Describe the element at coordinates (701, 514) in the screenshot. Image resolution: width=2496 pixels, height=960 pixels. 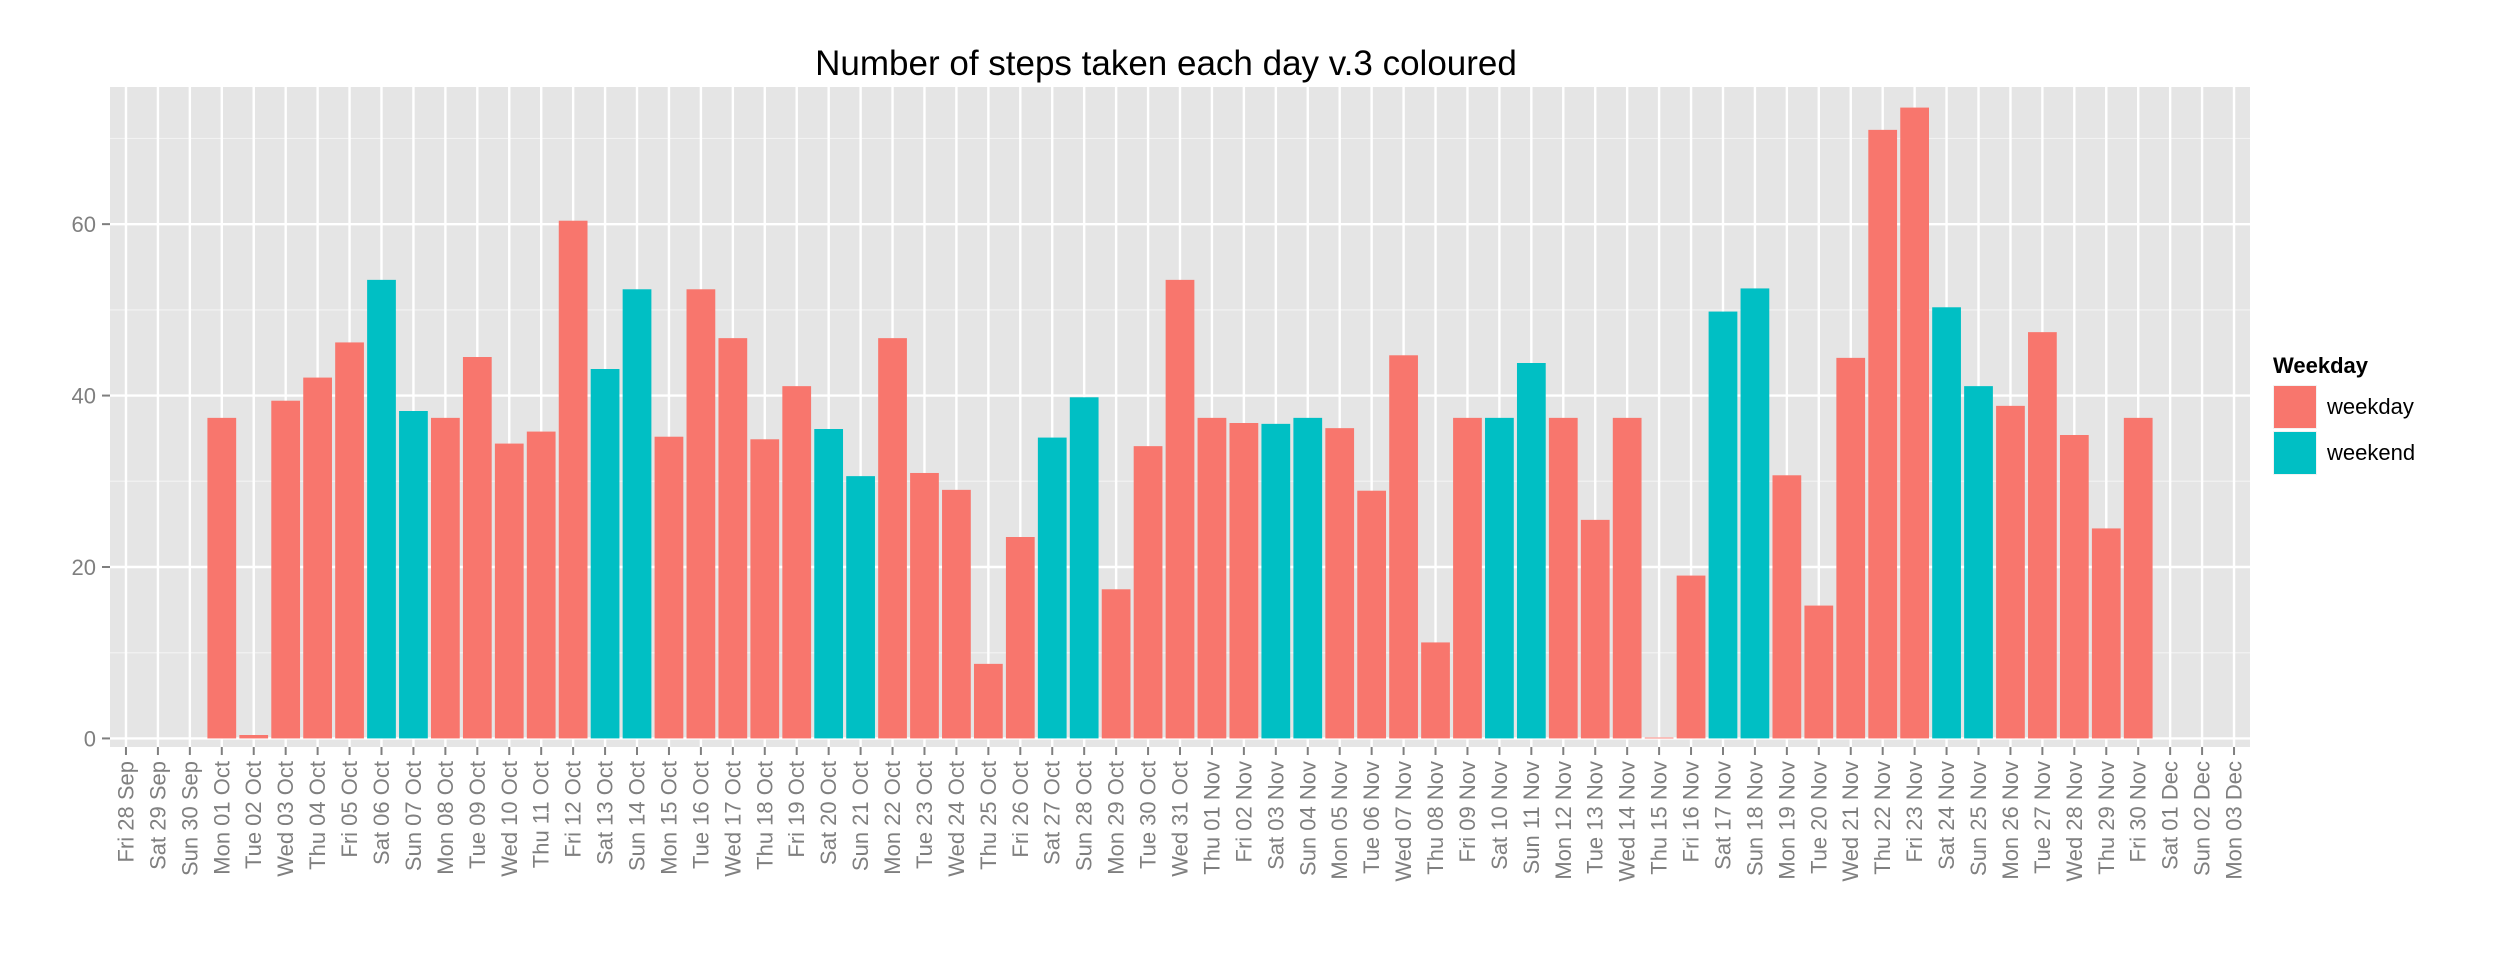
I see `bar-tue-16-oct` at that location.